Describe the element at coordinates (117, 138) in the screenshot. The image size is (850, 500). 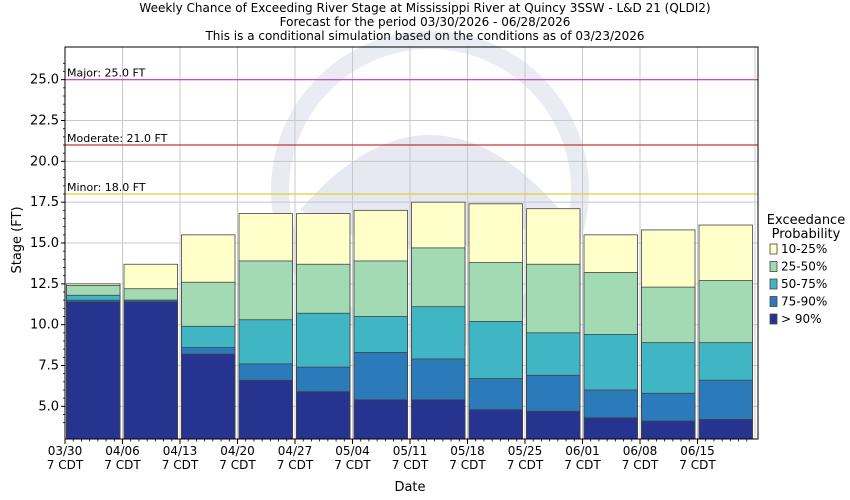
I see `threshold-label-1: Moderate: 21.0 FT` at that location.